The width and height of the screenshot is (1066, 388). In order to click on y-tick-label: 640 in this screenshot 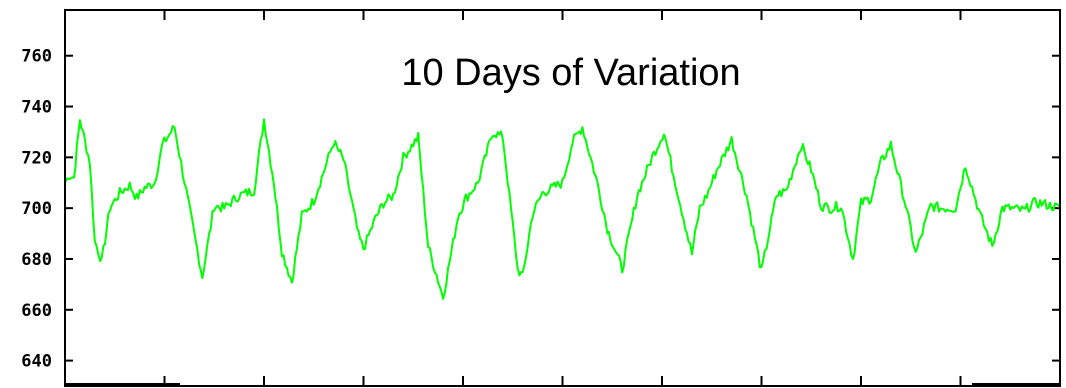, I will do `click(36, 362)`.